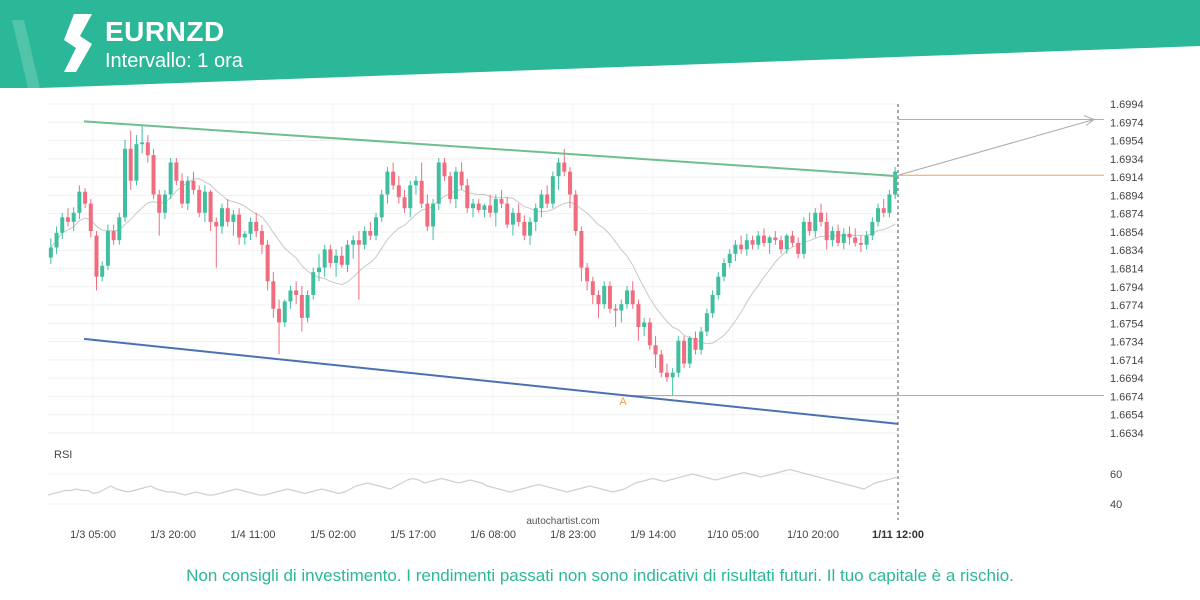 This screenshot has height=600, width=1200. I want to click on x-tick-label: 1/4 11:00, so click(252, 535).